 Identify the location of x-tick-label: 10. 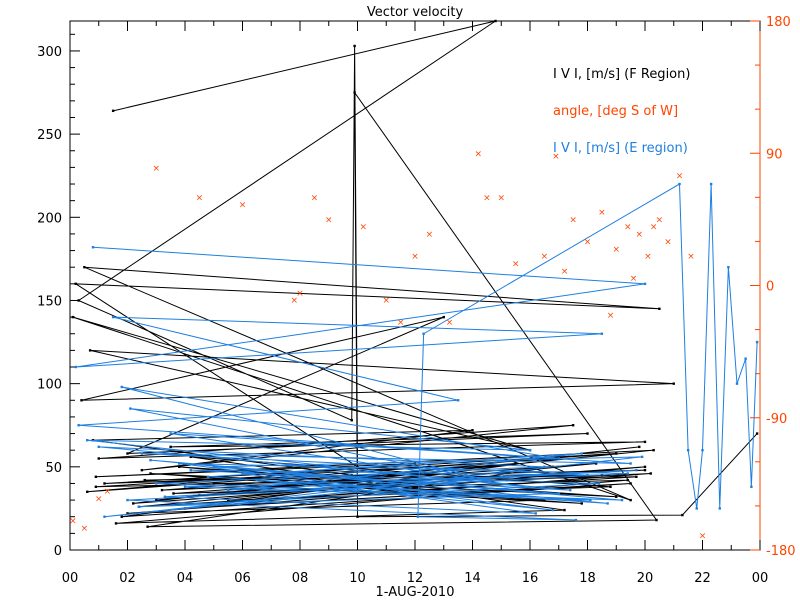
(357, 578).